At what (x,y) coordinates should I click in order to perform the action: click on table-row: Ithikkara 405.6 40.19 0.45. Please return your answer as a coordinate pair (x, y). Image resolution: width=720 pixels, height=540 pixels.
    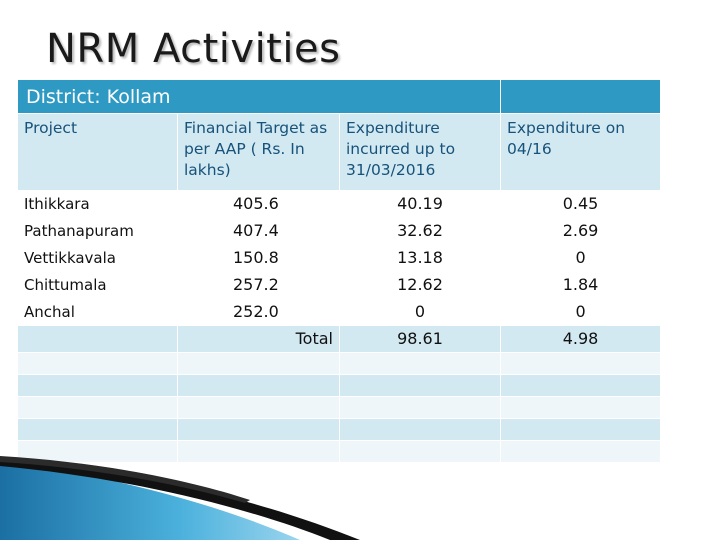
    Looking at the image, I should click on (339, 204).